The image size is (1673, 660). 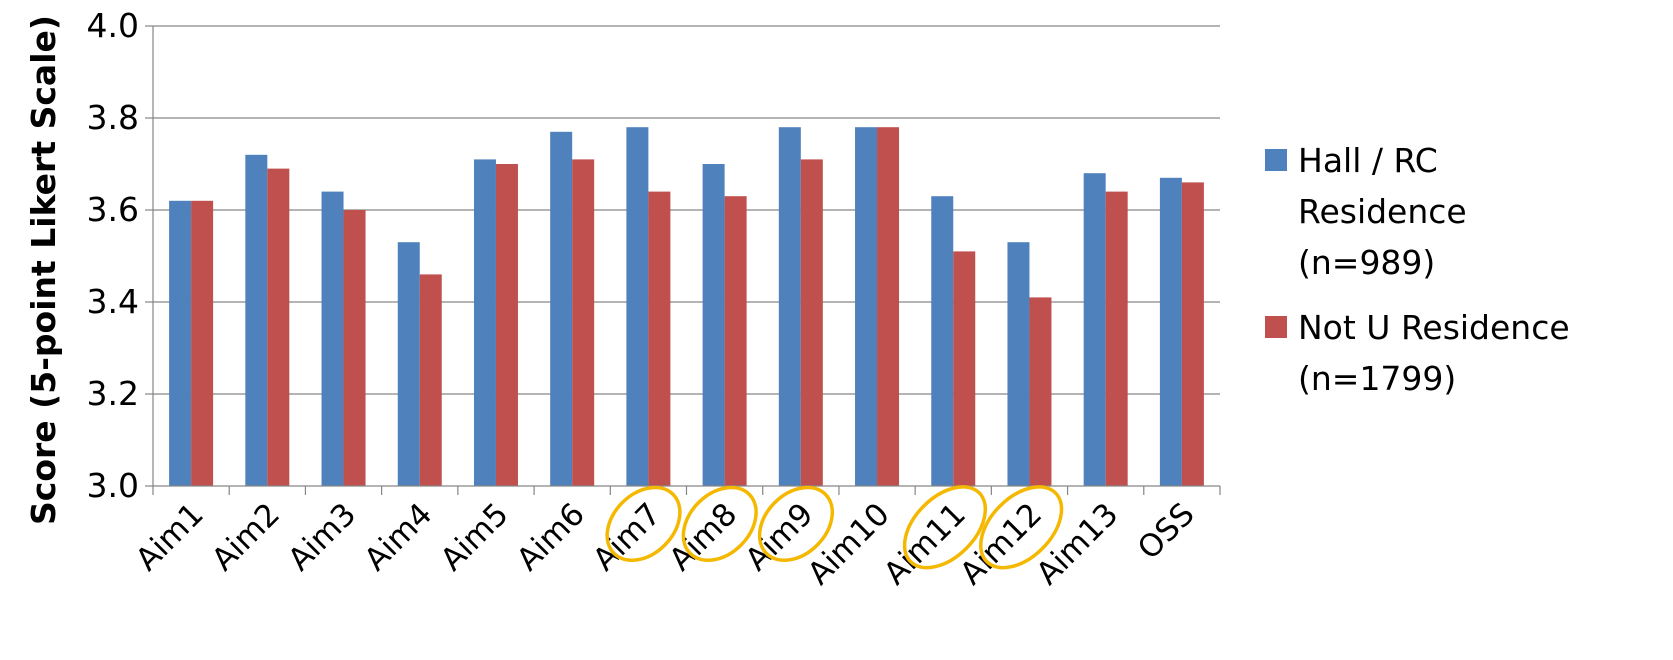 I want to click on y-tick-label: 3.6, so click(x=113, y=209).